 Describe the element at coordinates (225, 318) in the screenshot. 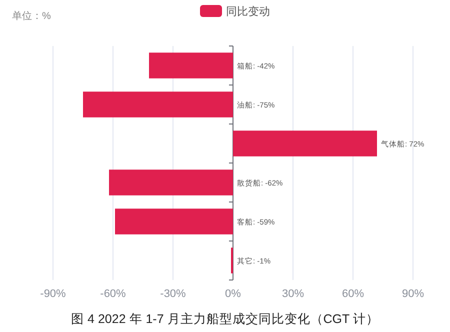

I see `text: 图 4 2022 年 1-7 月主力船型成交同比变化（CGT 计）` at that location.